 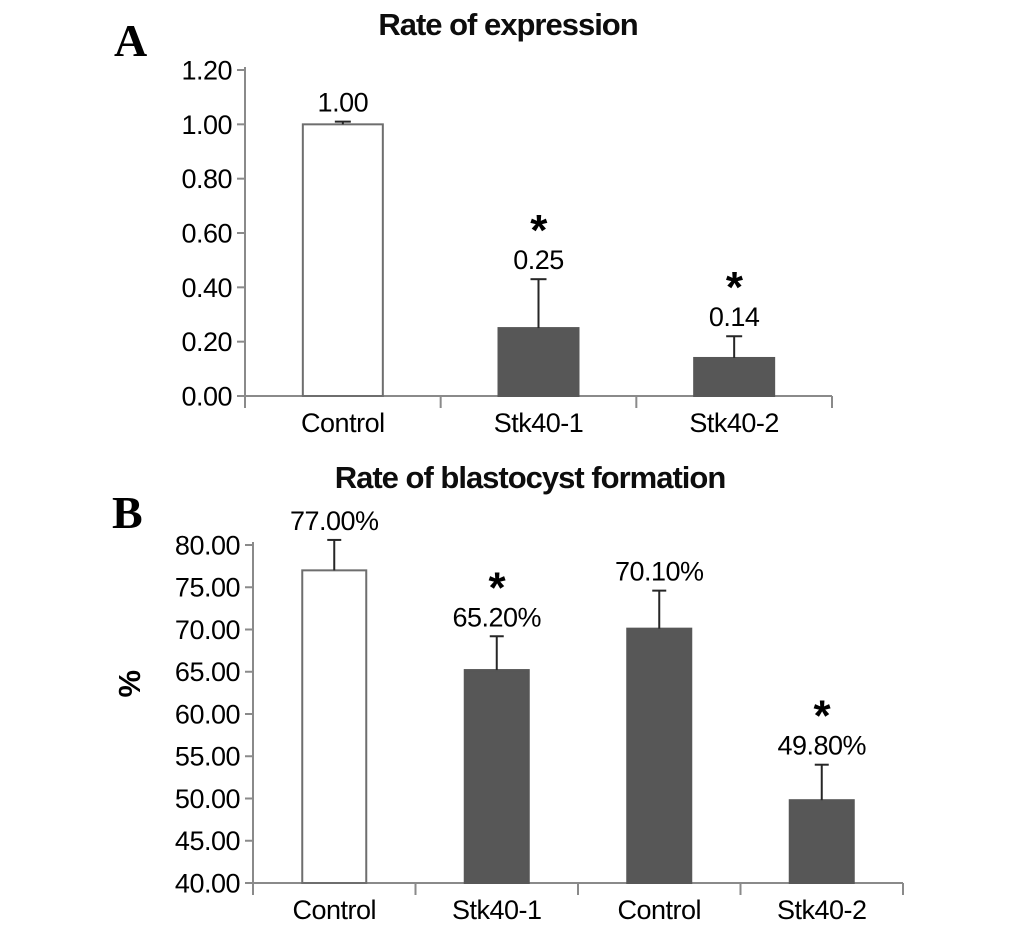 I want to click on value-label: 1.00, so click(x=343, y=103).